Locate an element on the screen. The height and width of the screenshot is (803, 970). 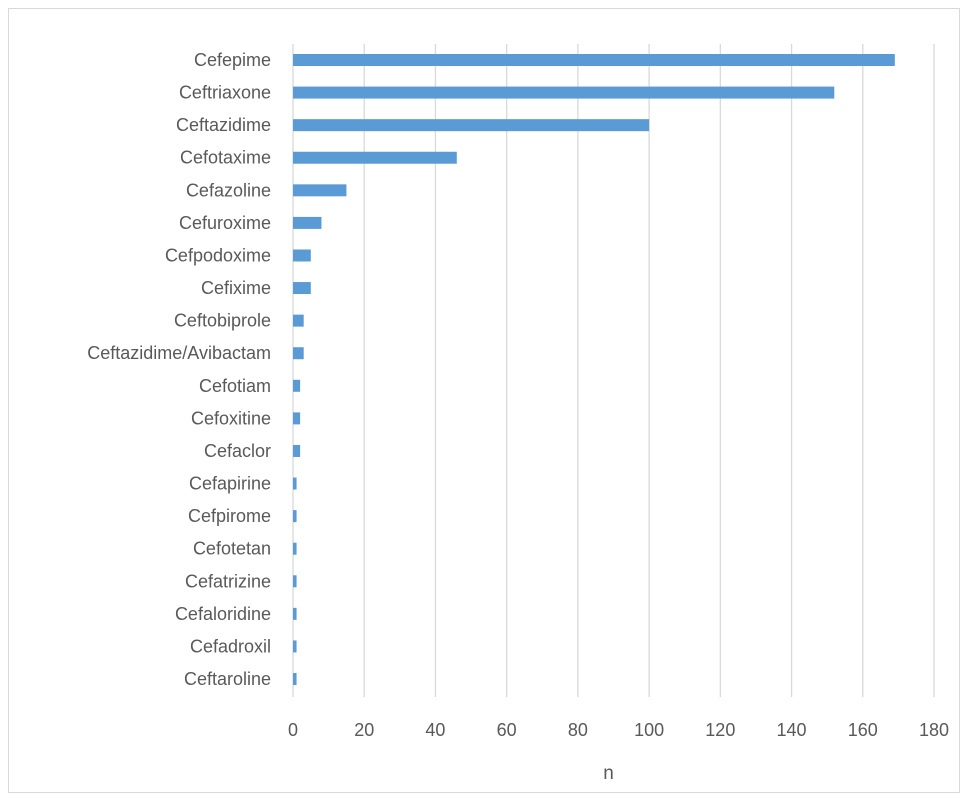
category-label: Ceftaroline is located at coordinates (227, 679).